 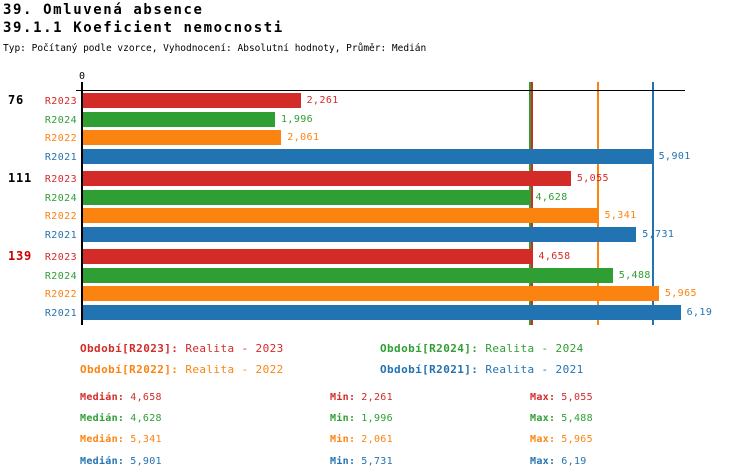 What do you see at coordinates (534, 369) in the screenshot?
I see `legend-series-text: Realita - 2021` at bounding box center [534, 369].